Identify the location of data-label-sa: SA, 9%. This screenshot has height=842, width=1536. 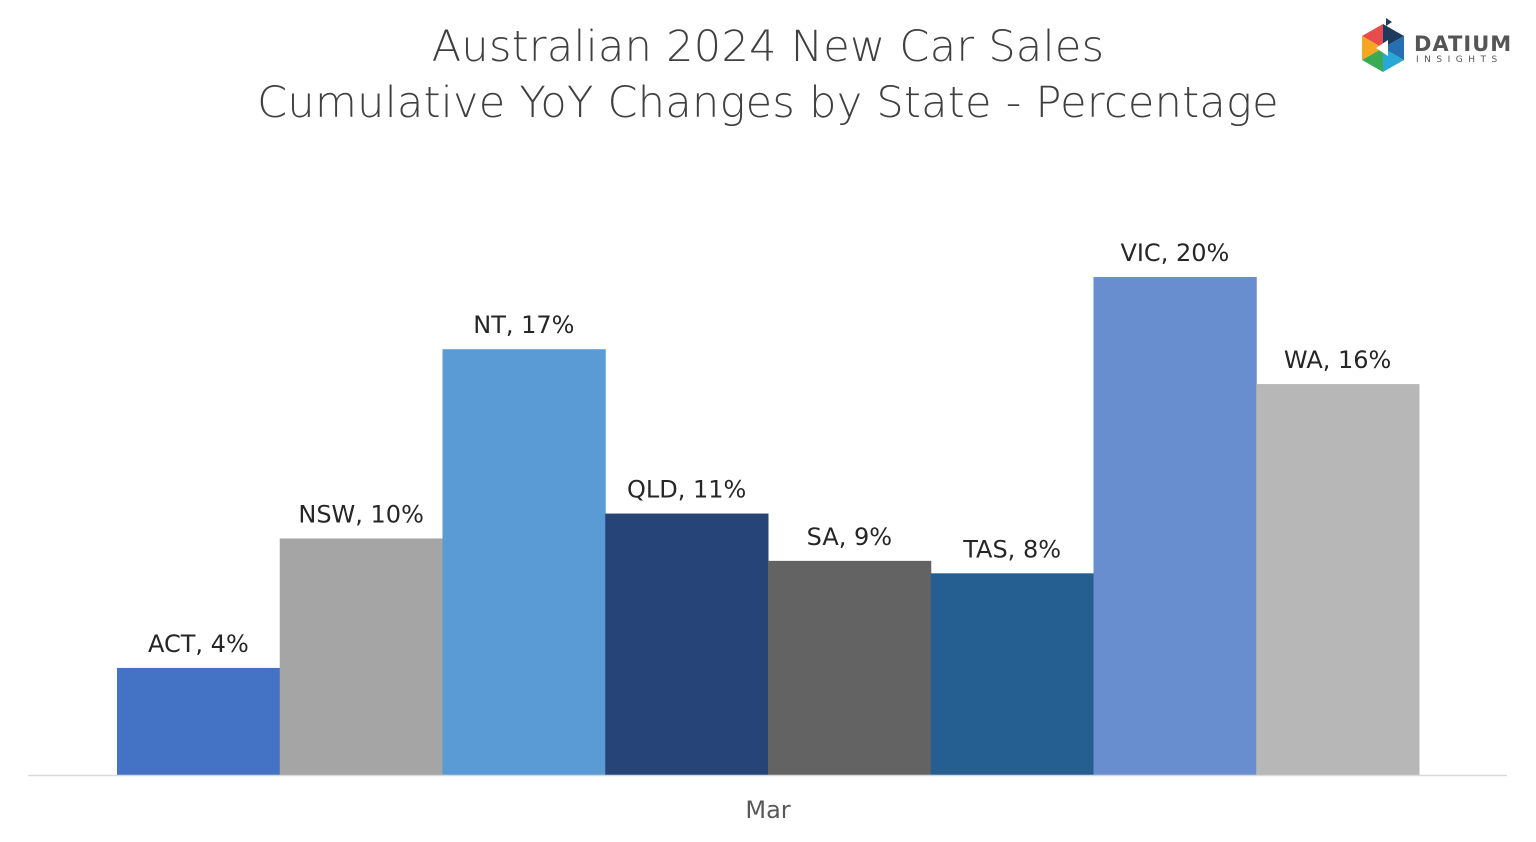
(849, 537).